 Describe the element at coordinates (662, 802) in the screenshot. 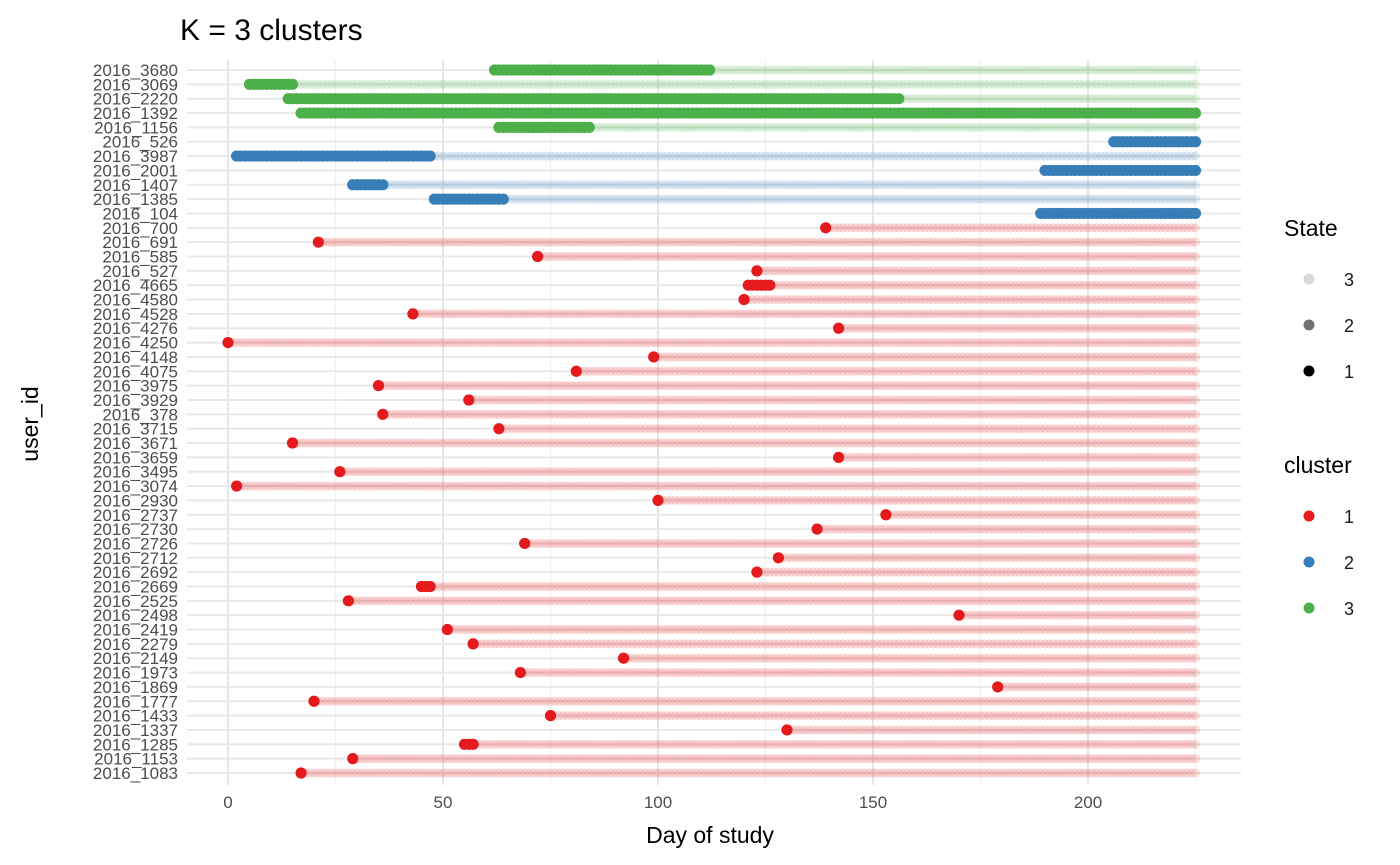

I see `x-tick-labels: 0 50 100 150 200` at that location.